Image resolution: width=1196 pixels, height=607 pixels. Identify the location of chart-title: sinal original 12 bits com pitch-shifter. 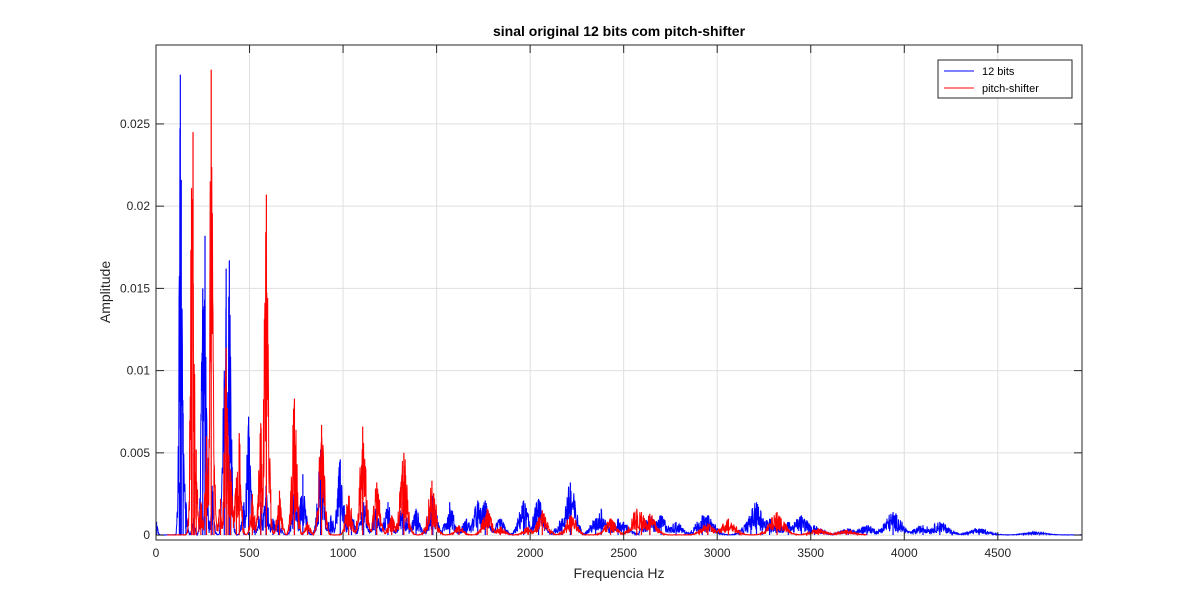
(619, 31).